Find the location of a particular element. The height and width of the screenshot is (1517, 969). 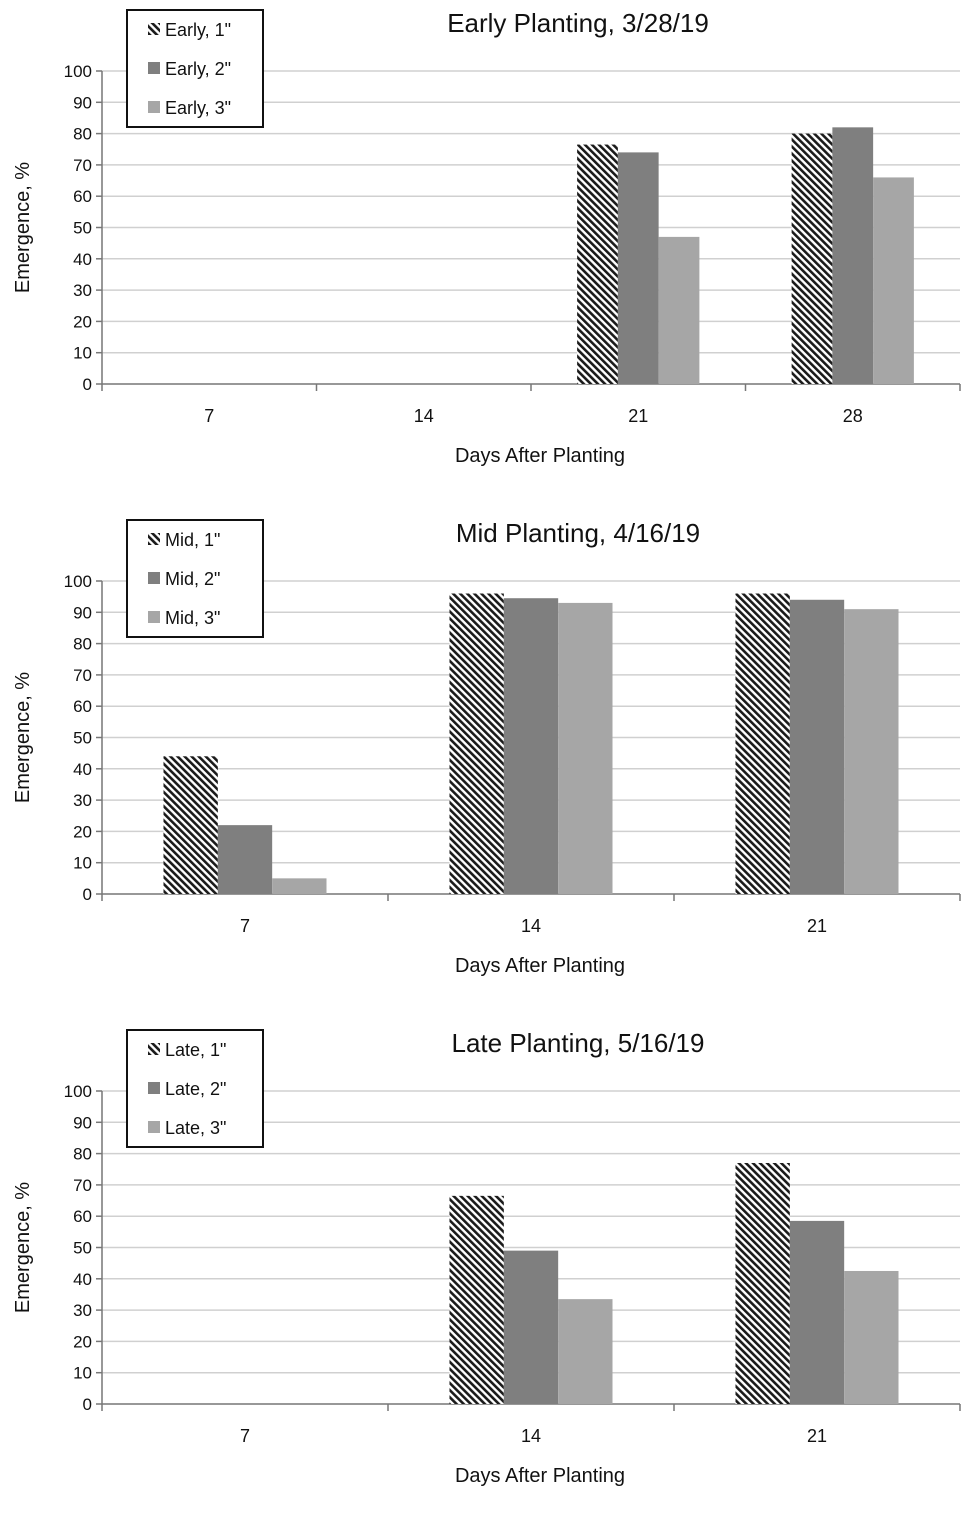

legend-label: Late, 1" is located at coordinates (195, 1050).